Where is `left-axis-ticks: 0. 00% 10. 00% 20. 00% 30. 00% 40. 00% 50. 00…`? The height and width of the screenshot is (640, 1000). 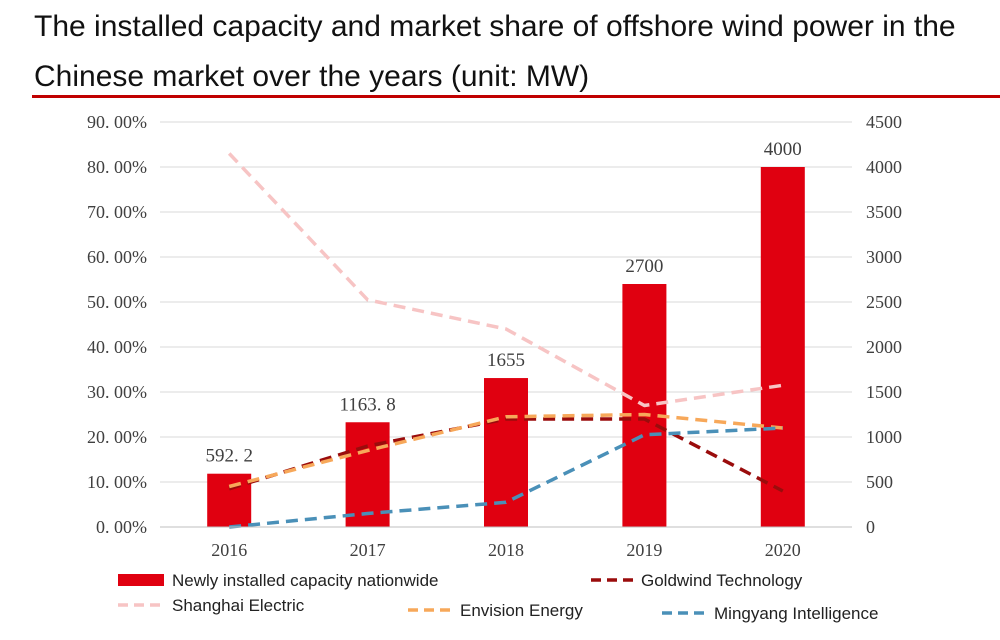
left-axis-ticks: 0. 00% 10. 00% 20. 00% 30. 00% 40. 00% 50. 00… is located at coordinates (117, 324).